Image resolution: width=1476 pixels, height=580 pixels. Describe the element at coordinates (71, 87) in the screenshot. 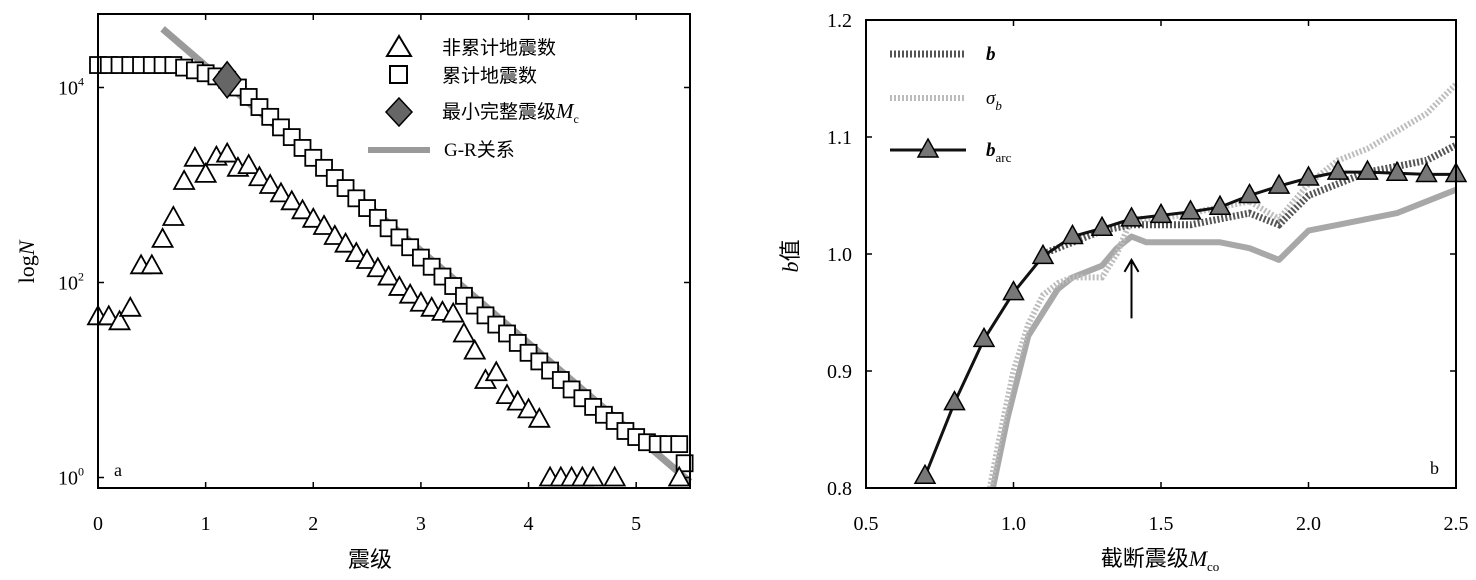

I see `y-tick-label-a: 10⁴` at that location.